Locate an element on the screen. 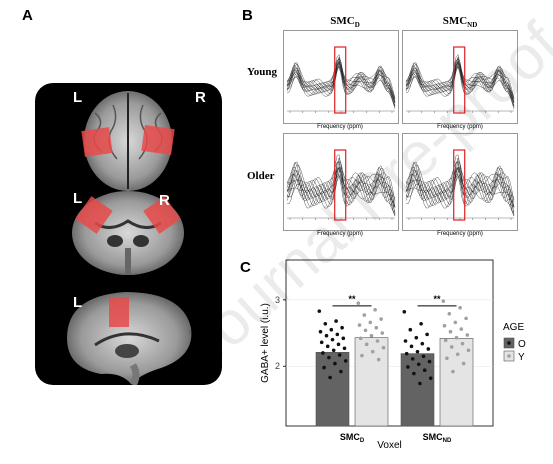  legend-point is located at coordinates (509, 343).